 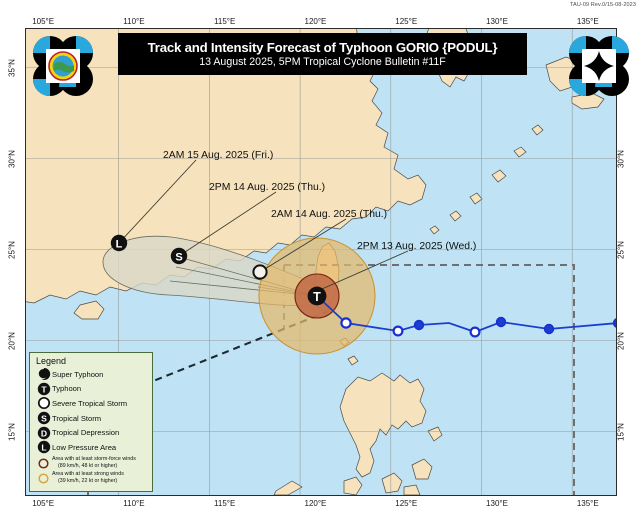 I want to click on legend-row-tropical-depression: D Tropical Depression, so click(x=91, y=432).